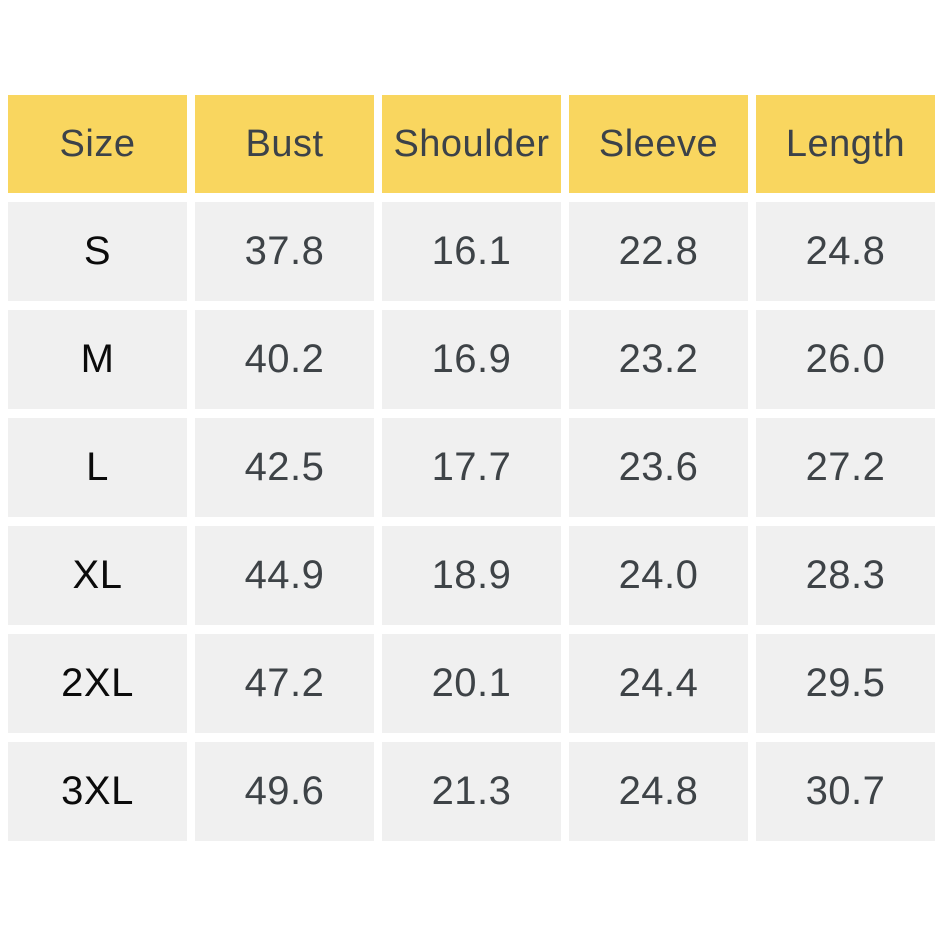 The width and height of the screenshot is (943, 943). I want to click on header-row: Size Bust Shoulder Sleeve Length, so click(471, 144).